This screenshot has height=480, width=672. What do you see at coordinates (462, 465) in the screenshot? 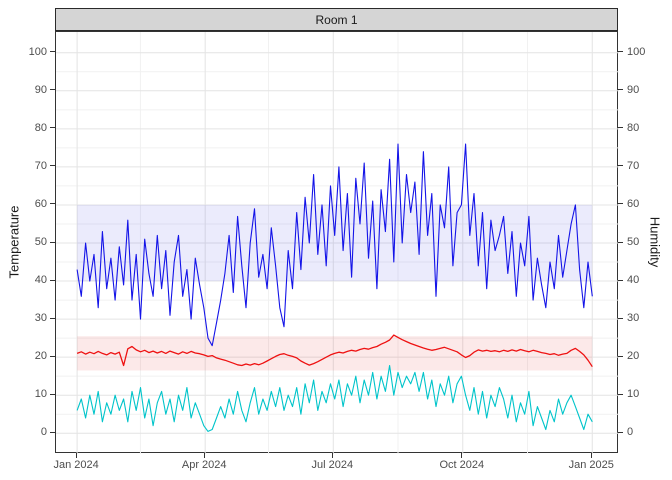
I see `x-axis-tick-label: Oct 2024` at bounding box center [462, 465].